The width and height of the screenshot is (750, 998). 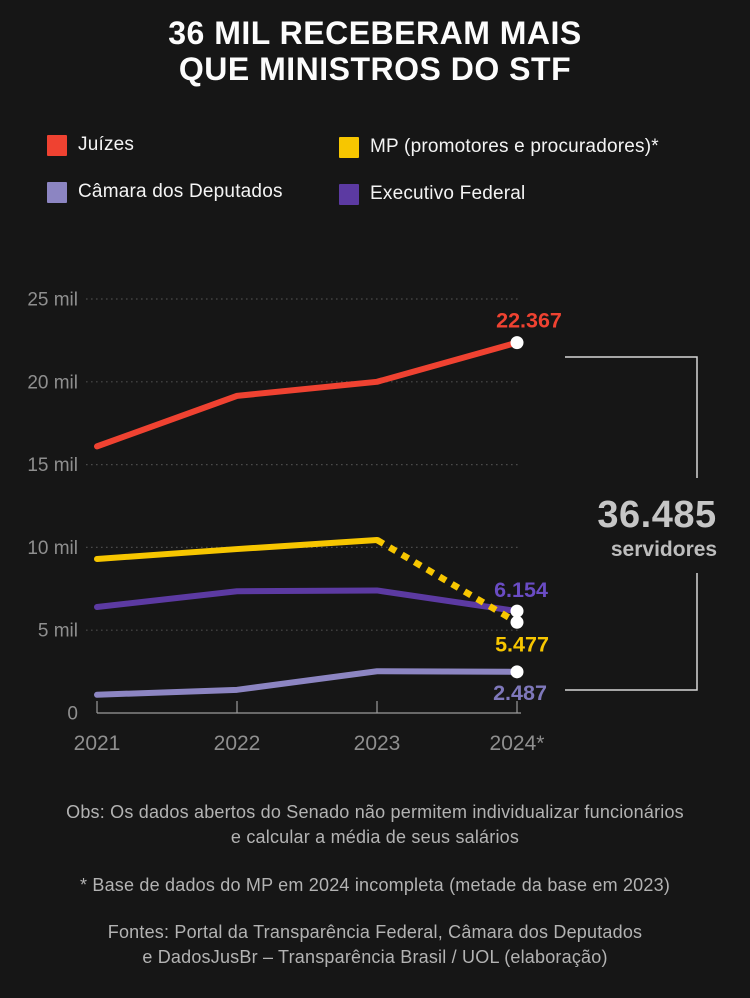 I want to click on total-servidores-label: servidores, so click(x=664, y=550).